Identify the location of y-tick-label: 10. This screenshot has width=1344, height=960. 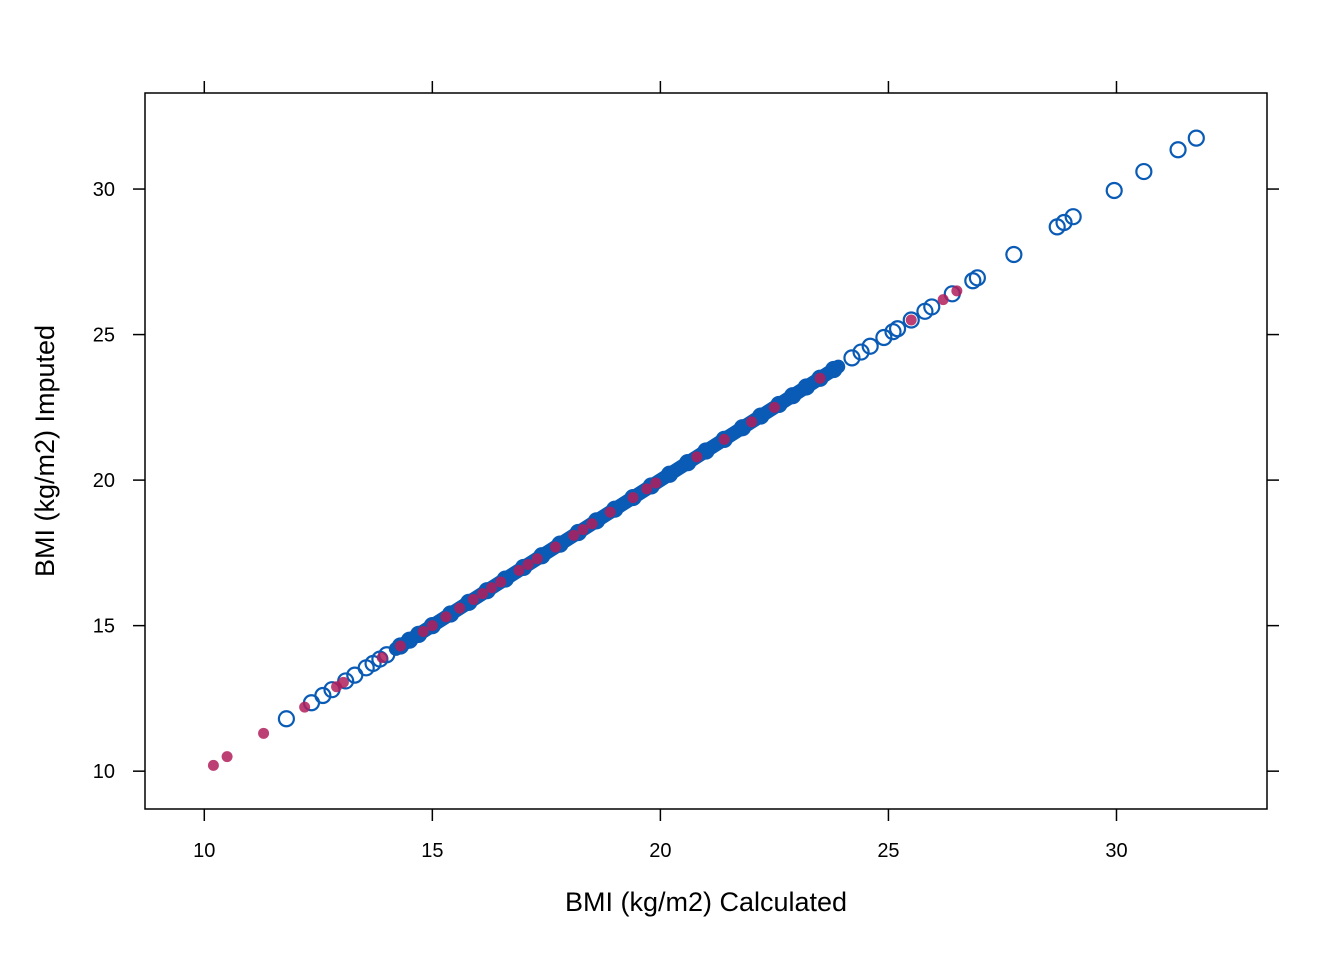
(104, 772).